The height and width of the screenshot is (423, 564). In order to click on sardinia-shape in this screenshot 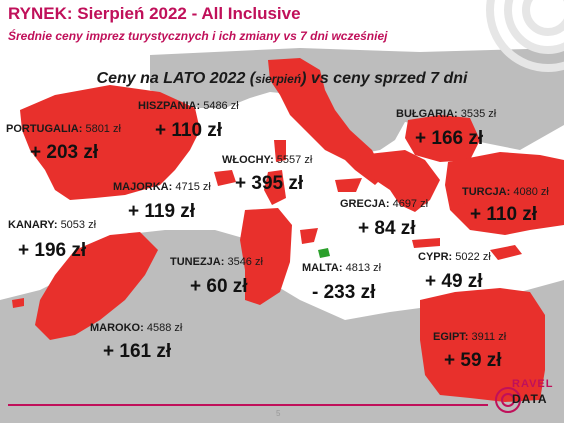, I will do `click(275, 187)`.